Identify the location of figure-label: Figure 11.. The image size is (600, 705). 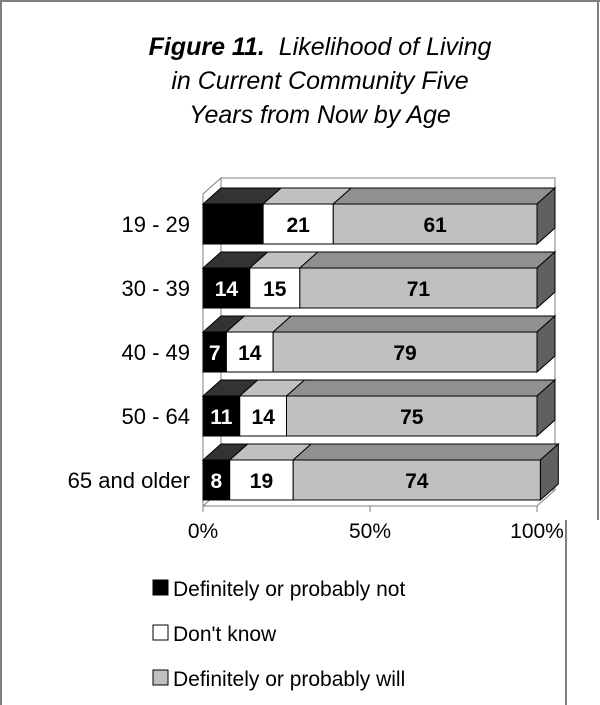
(206, 47).